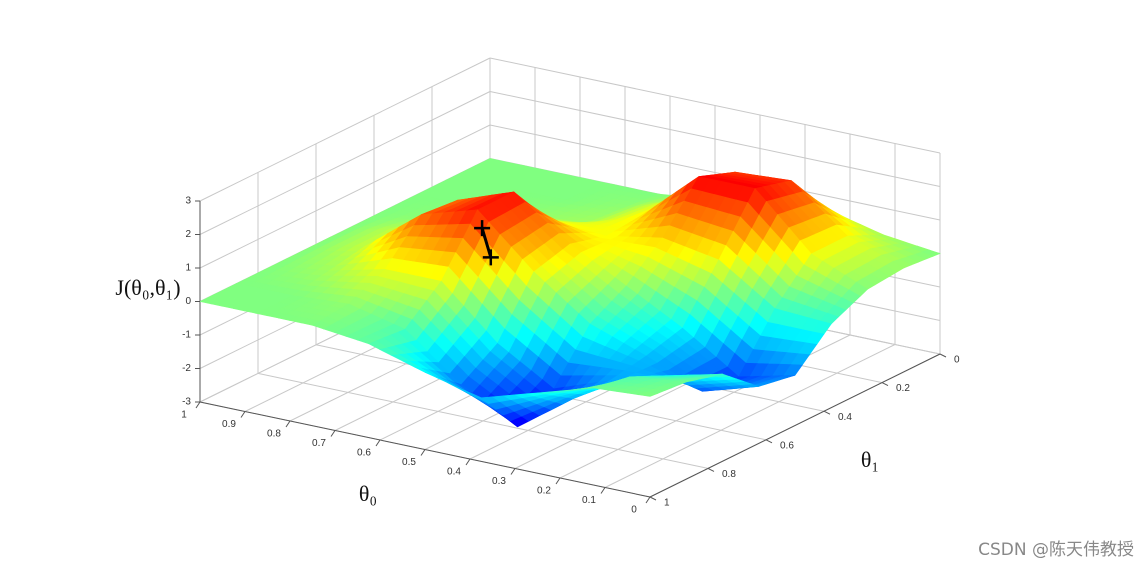 Image resolution: width=1140 pixels, height=569 pixels. What do you see at coordinates (957, 360) in the screenshot?
I see `y-tick-label: 0` at bounding box center [957, 360].